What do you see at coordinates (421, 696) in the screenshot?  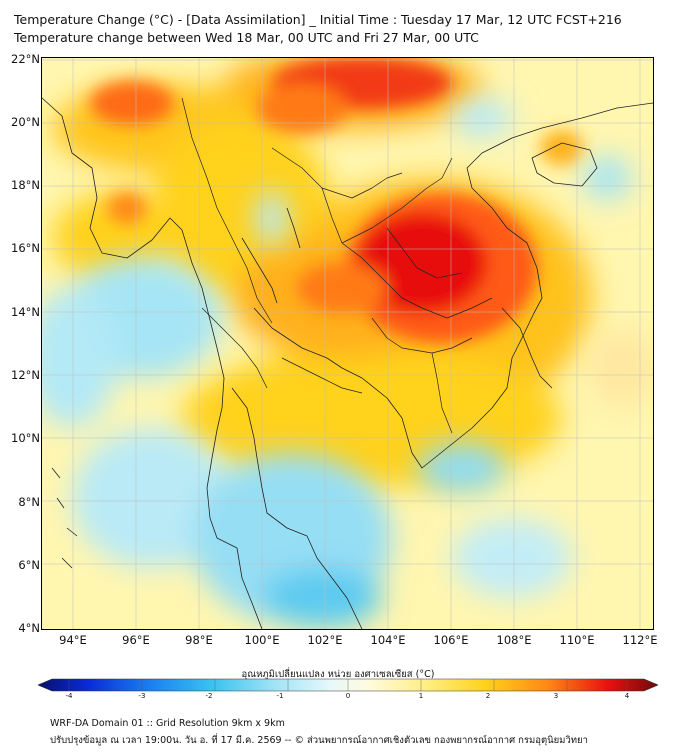 I see `colorbar-tick-1: 1` at bounding box center [421, 696].